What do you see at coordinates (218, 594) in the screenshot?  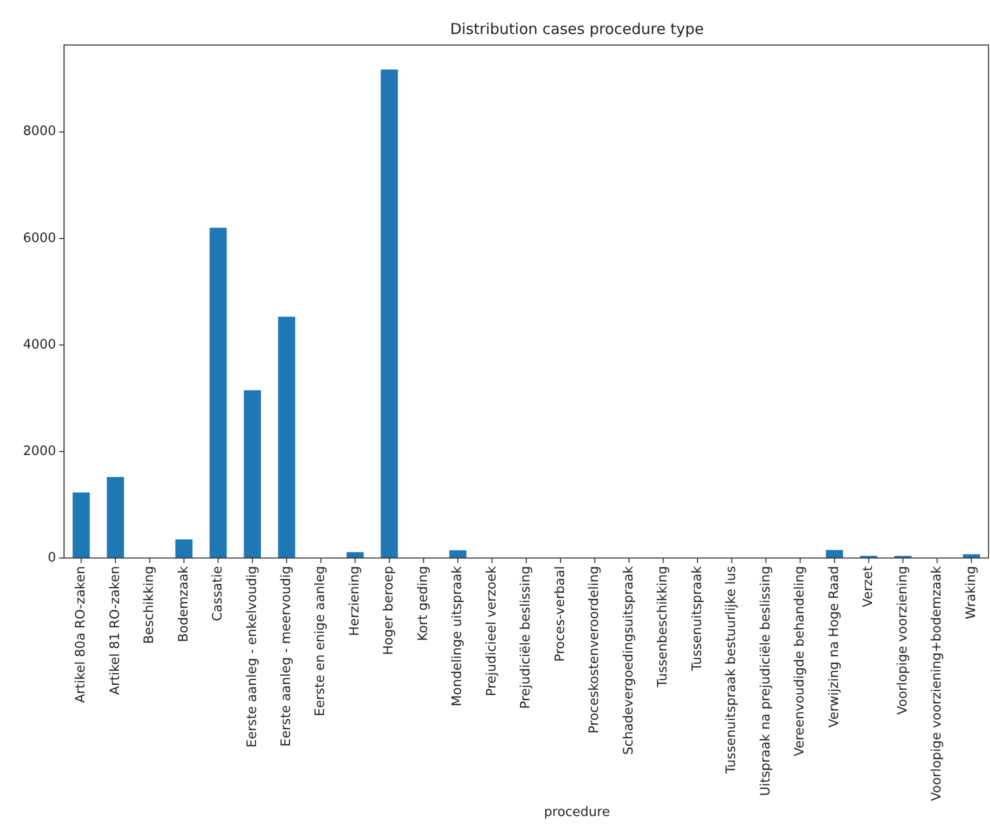 I see `x-tick-label: Cassatie` at bounding box center [218, 594].